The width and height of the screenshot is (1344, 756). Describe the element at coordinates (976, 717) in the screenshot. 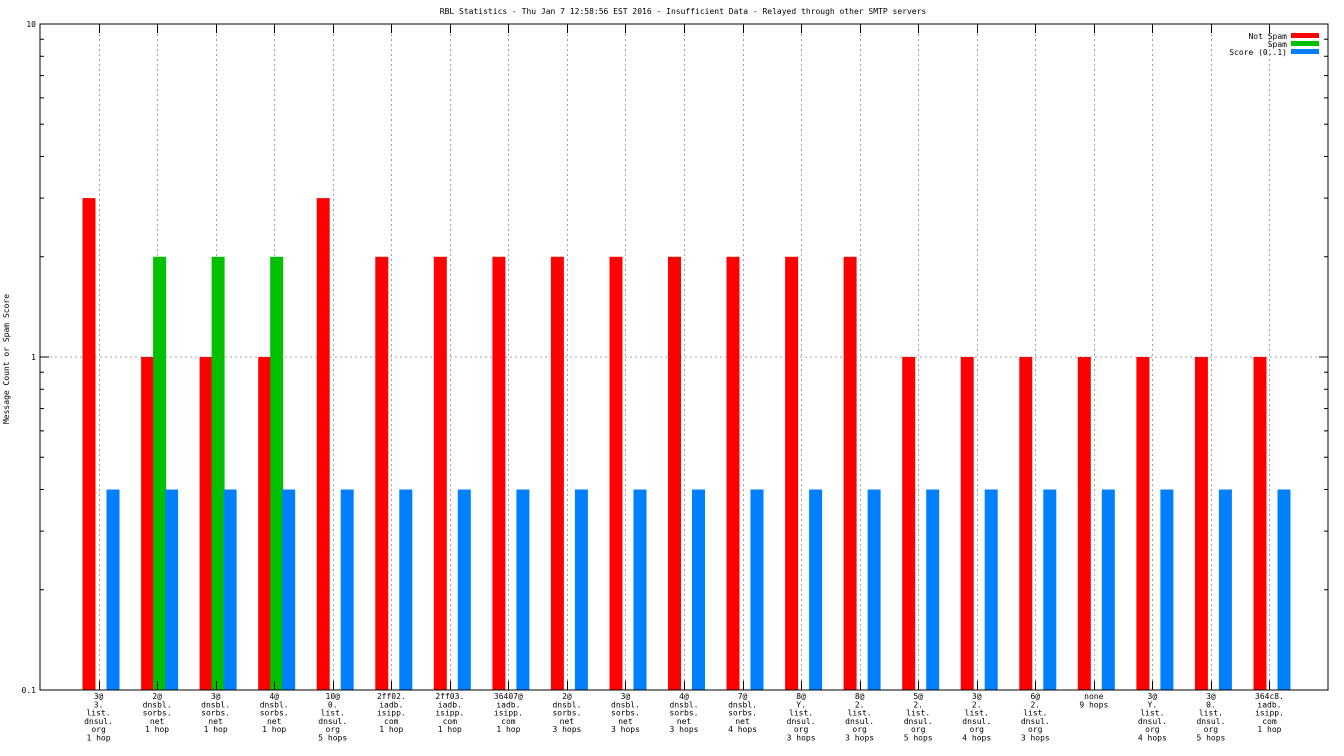

I see `x-tick-label: 3@ 2. list. dnsul. org 4 hops` at that location.